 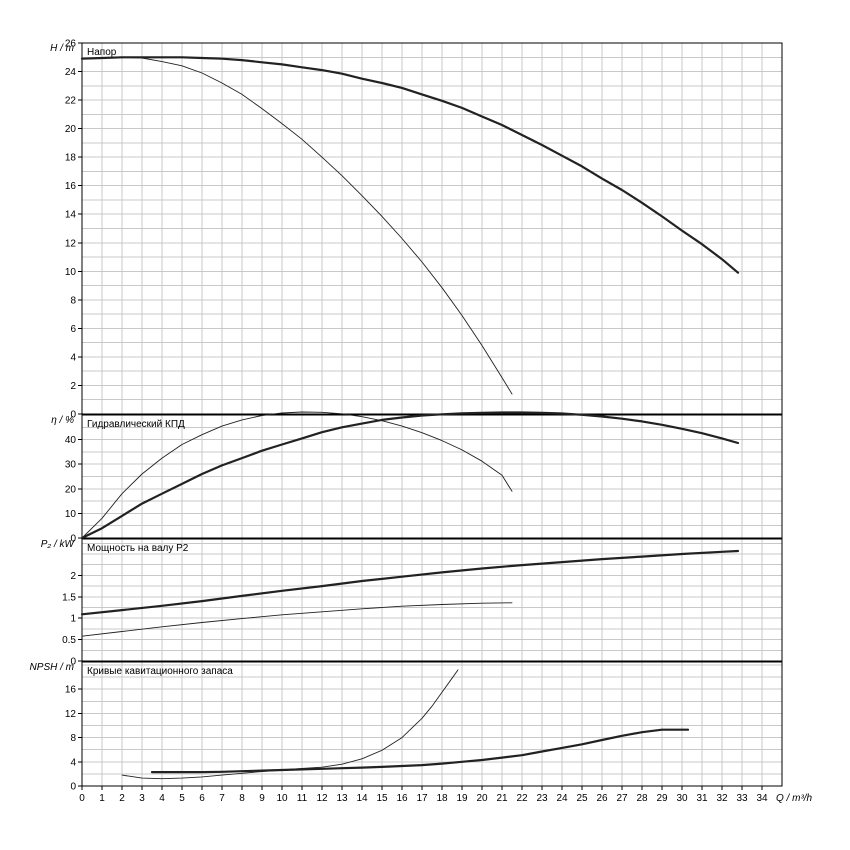 What do you see at coordinates (73, 787) in the screenshot?
I see `npsh-y-tick-label: 0` at bounding box center [73, 787].